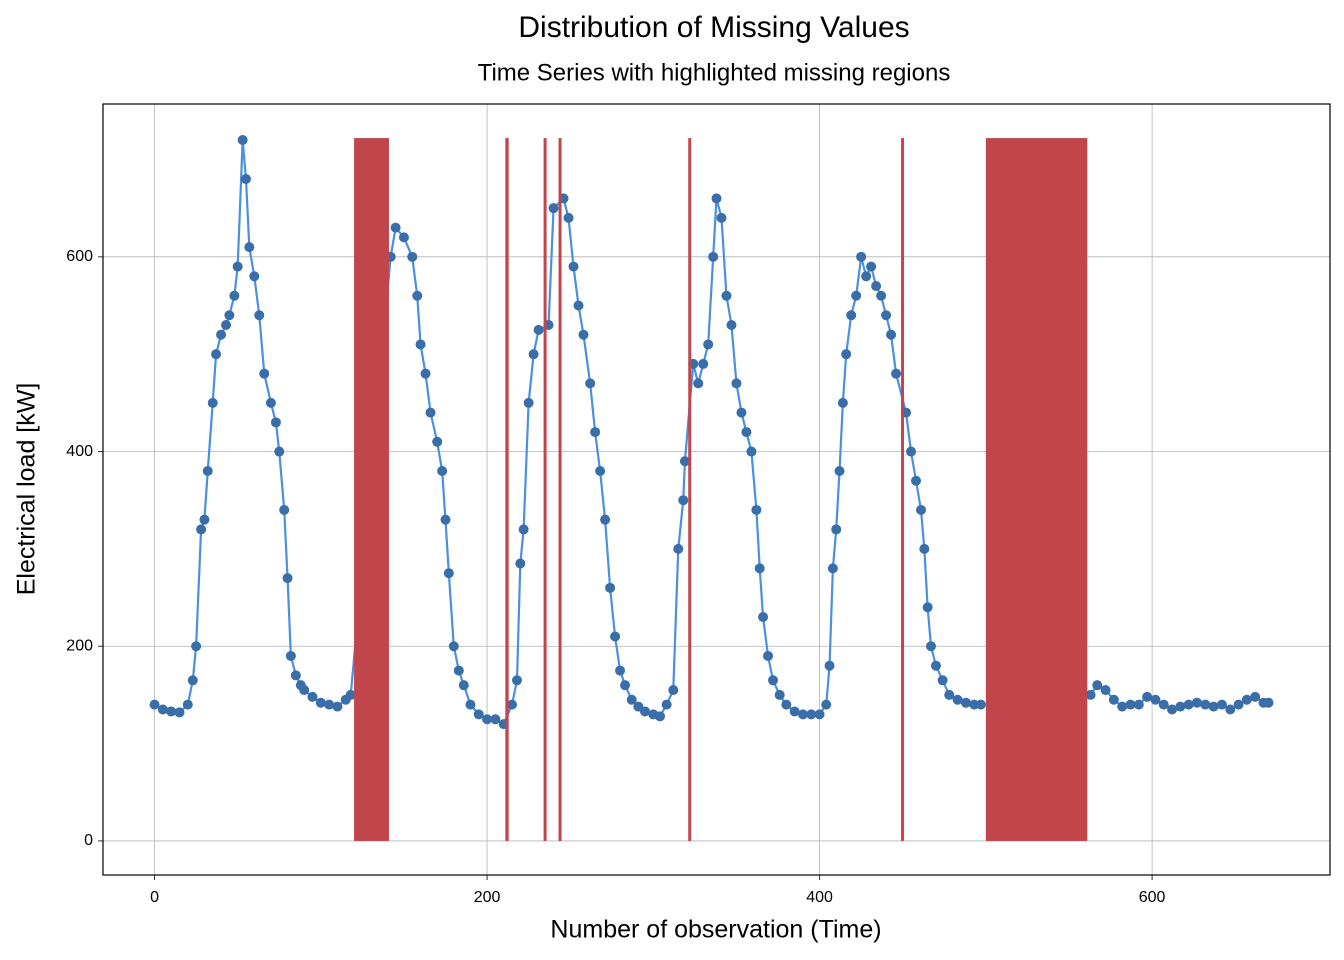 The height and width of the screenshot is (960, 1344). I want to click on x-axis-label: Number of observation (Time), so click(715, 930).